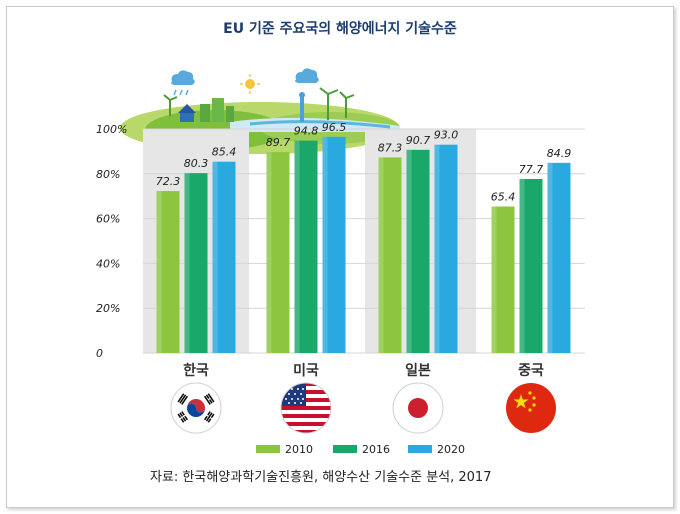 This screenshot has height=514, width=680. I want to click on category-label: 한국, so click(196, 371).